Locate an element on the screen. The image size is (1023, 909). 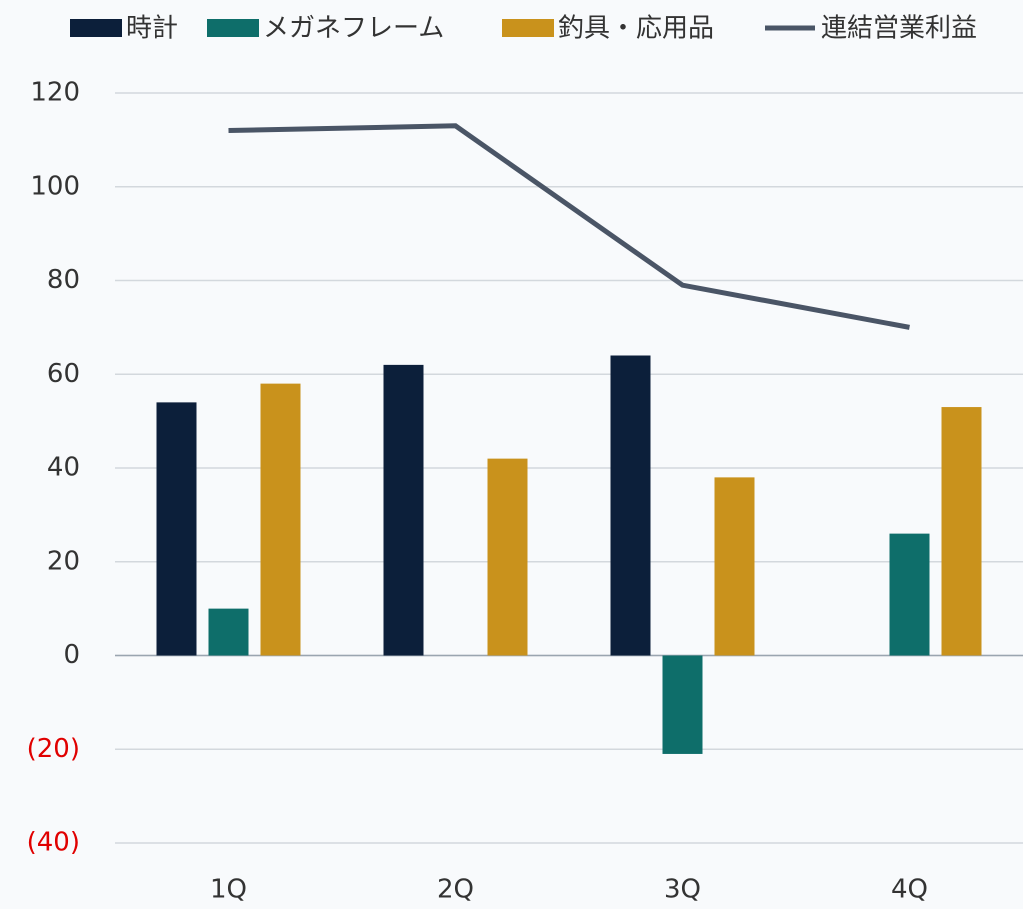
legend-label: メガネフレーム is located at coordinates (353, 29).